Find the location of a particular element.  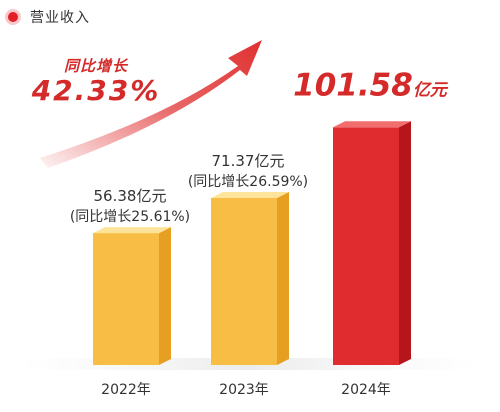

bar-growth-label: (同比增长25.61%) is located at coordinates (130, 217).